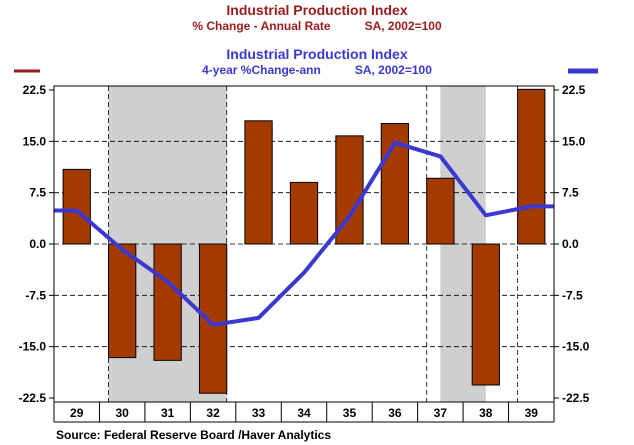 Image resolution: width=634 pixels, height=445 pixels. What do you see at coordinates (259, 413) in the screenshot?
I see `x-tick-label-33: 33` at bounding box center [259, 413].